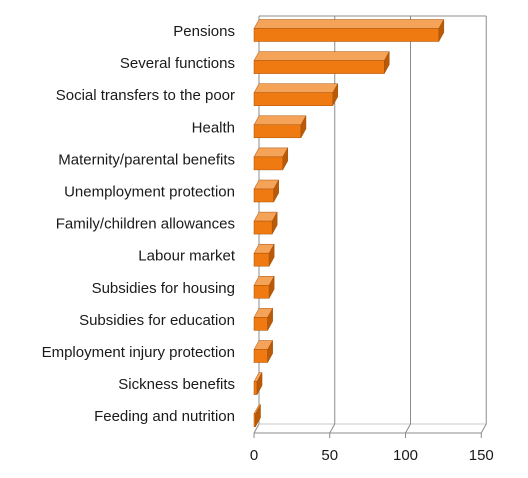 Image resolution: width=528 pixels, height=478 pixels. What do you see at coordinates (176, 384) in the screenshot?
I see `category-label: Sickness benefits` at bounding box center [176, 384].